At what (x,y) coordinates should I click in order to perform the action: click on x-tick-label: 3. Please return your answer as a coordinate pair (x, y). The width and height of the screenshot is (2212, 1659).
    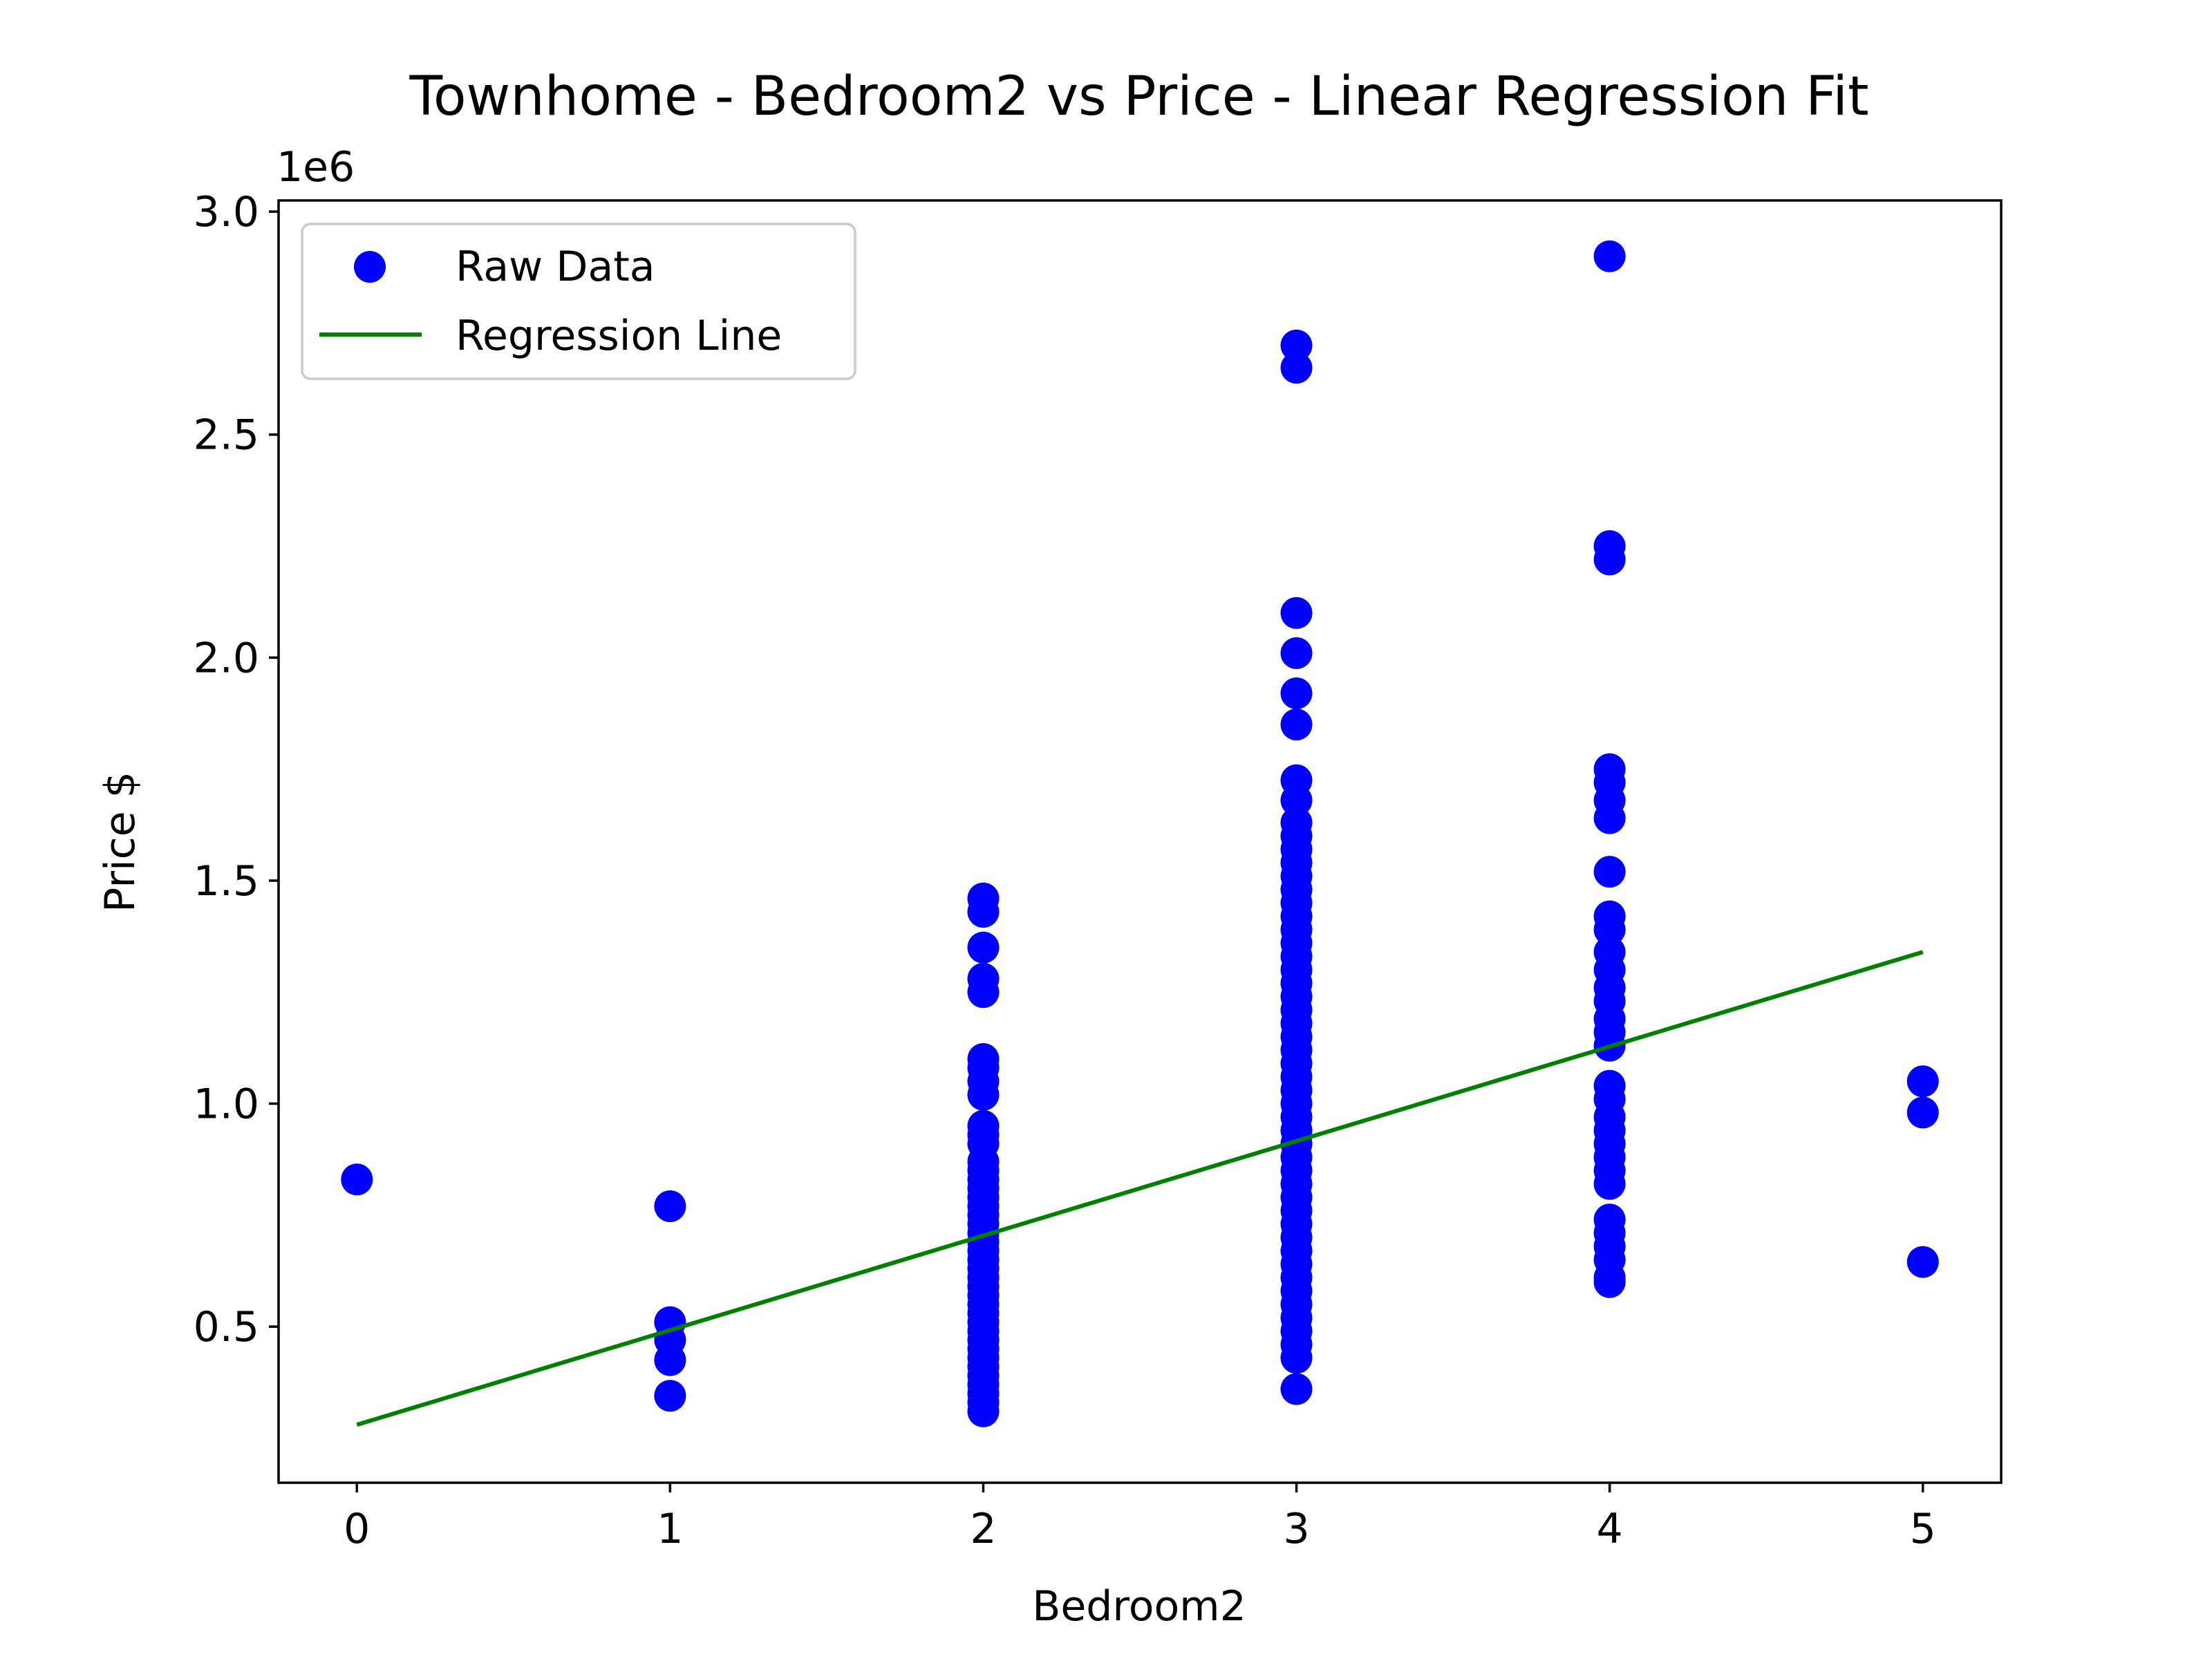
    Looking at the image, I should click on (1296, 1529).